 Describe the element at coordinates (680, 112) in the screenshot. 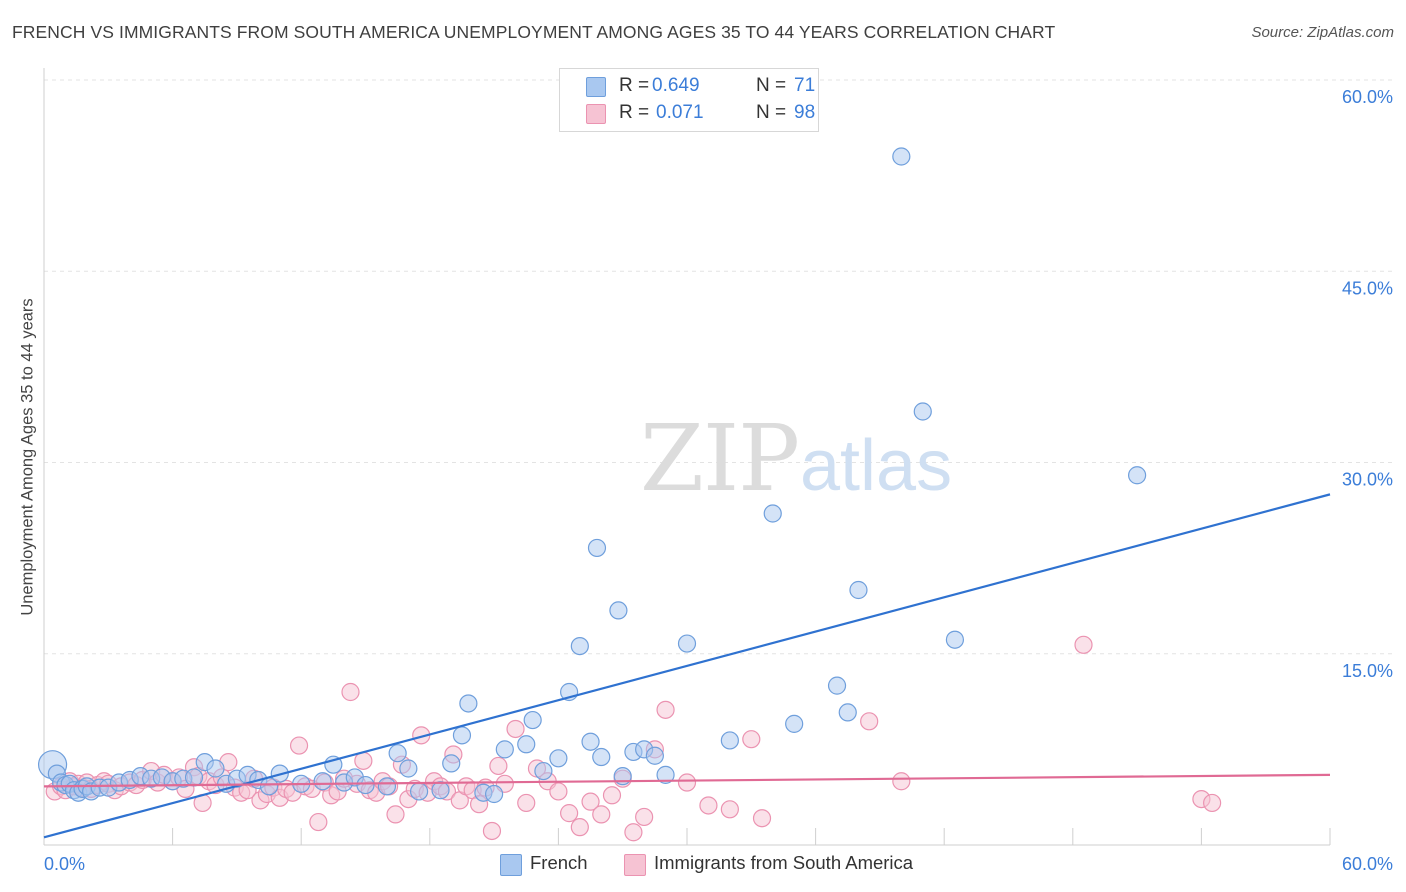

I see `immigrants-r-value: 0.071` at that location.